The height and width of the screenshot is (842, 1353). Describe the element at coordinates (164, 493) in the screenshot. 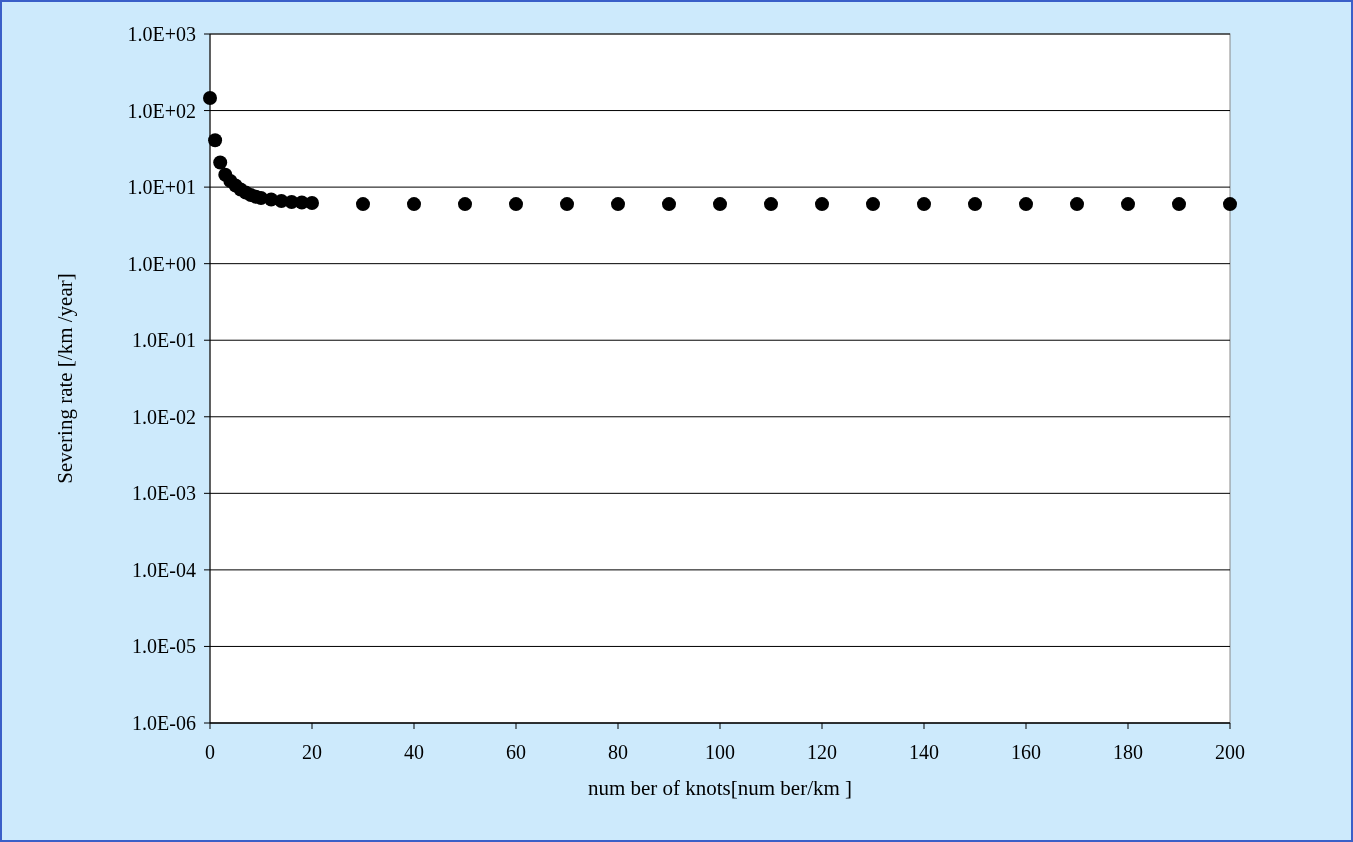

I see `y-tick-label: 1.0E-03` at that location.